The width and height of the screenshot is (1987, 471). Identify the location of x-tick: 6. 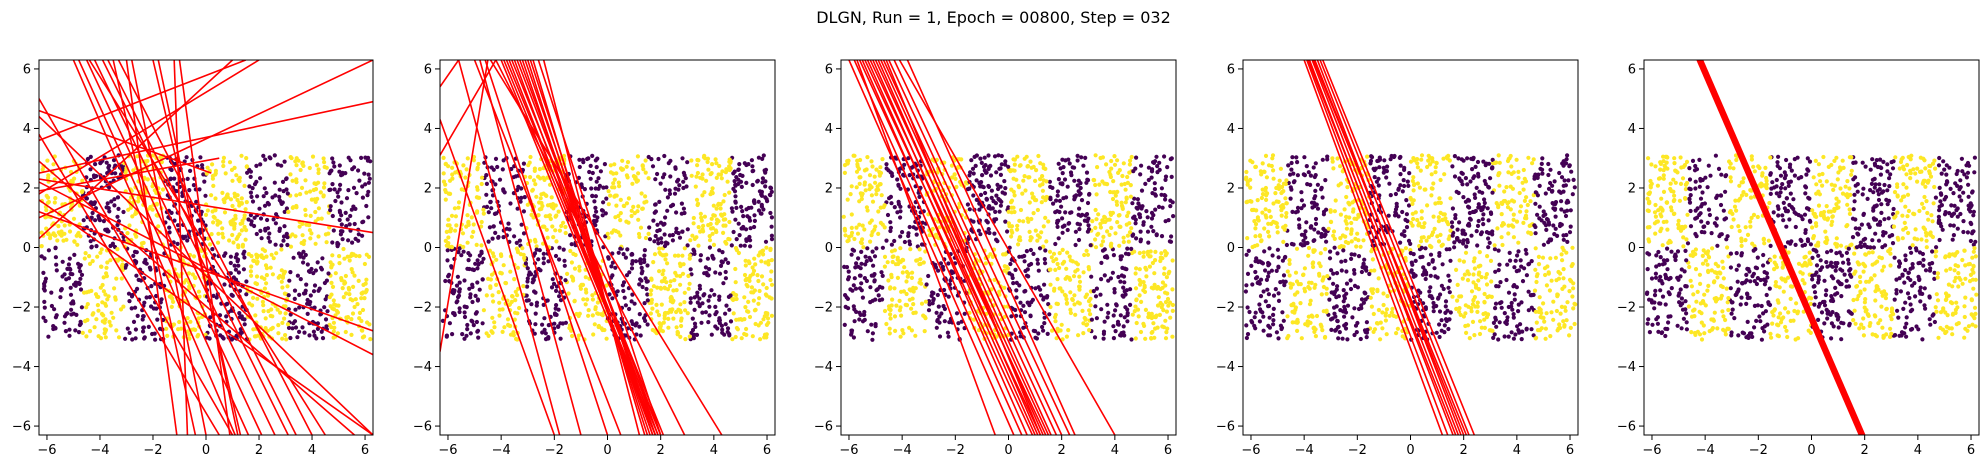
(1168, 446).